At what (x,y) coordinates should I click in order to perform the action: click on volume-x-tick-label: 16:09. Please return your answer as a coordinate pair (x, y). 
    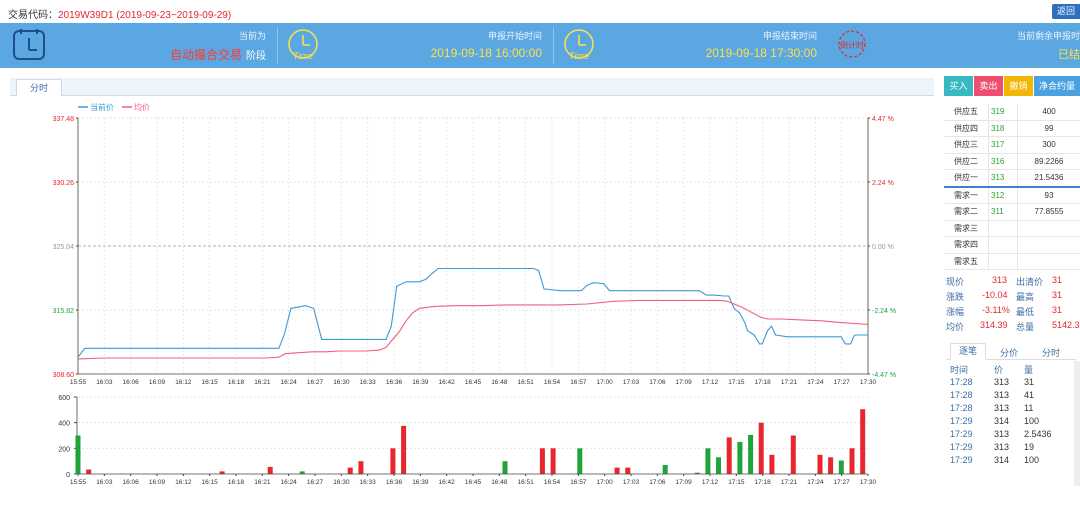
    Looking at the image, I should click on (157, 482).